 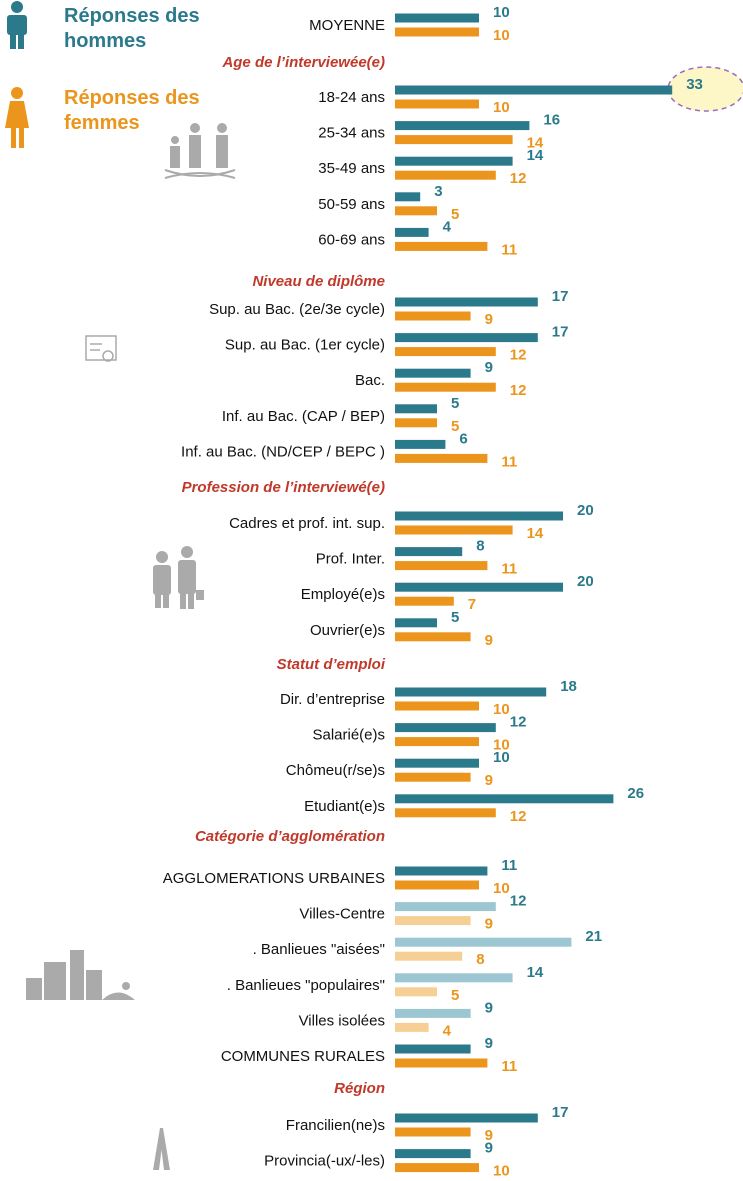 What do you see at coordinates (359, 1088) in the screenshot?
I see `section-title: Région` at bounding box center [359, 1088].